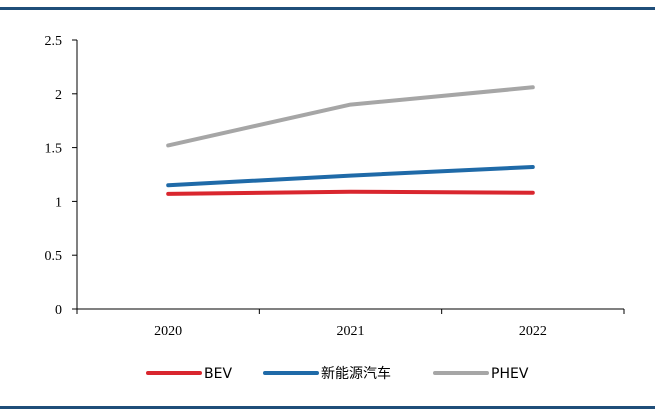 The image size is (655, 417). I want to click on y-tick-label: 0, so click(58, 310).